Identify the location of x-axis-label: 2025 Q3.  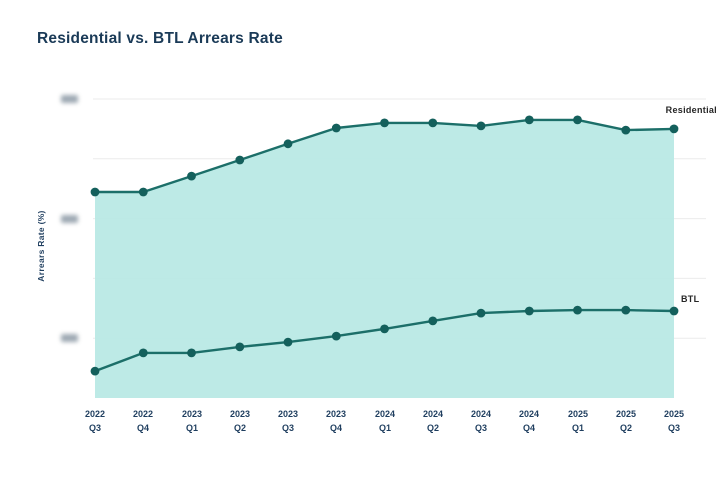
(674, 421).